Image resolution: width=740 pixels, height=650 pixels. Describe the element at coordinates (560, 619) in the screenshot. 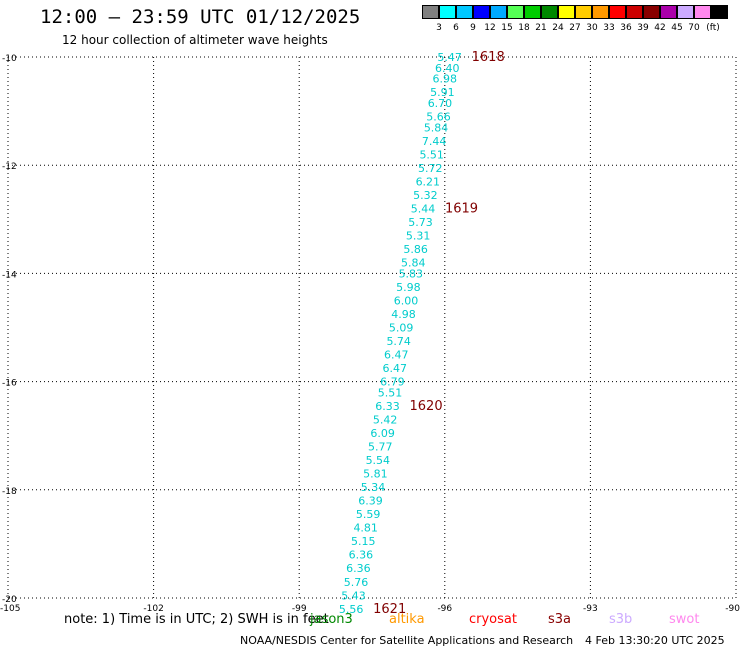

I see `satellite-s3a: s3a` at that location.